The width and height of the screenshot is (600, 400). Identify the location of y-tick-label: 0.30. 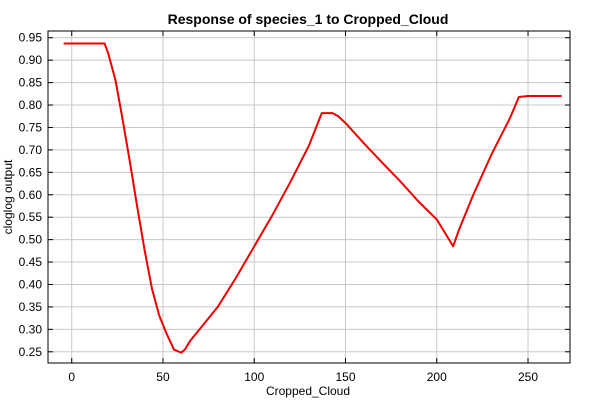
(31, 329).